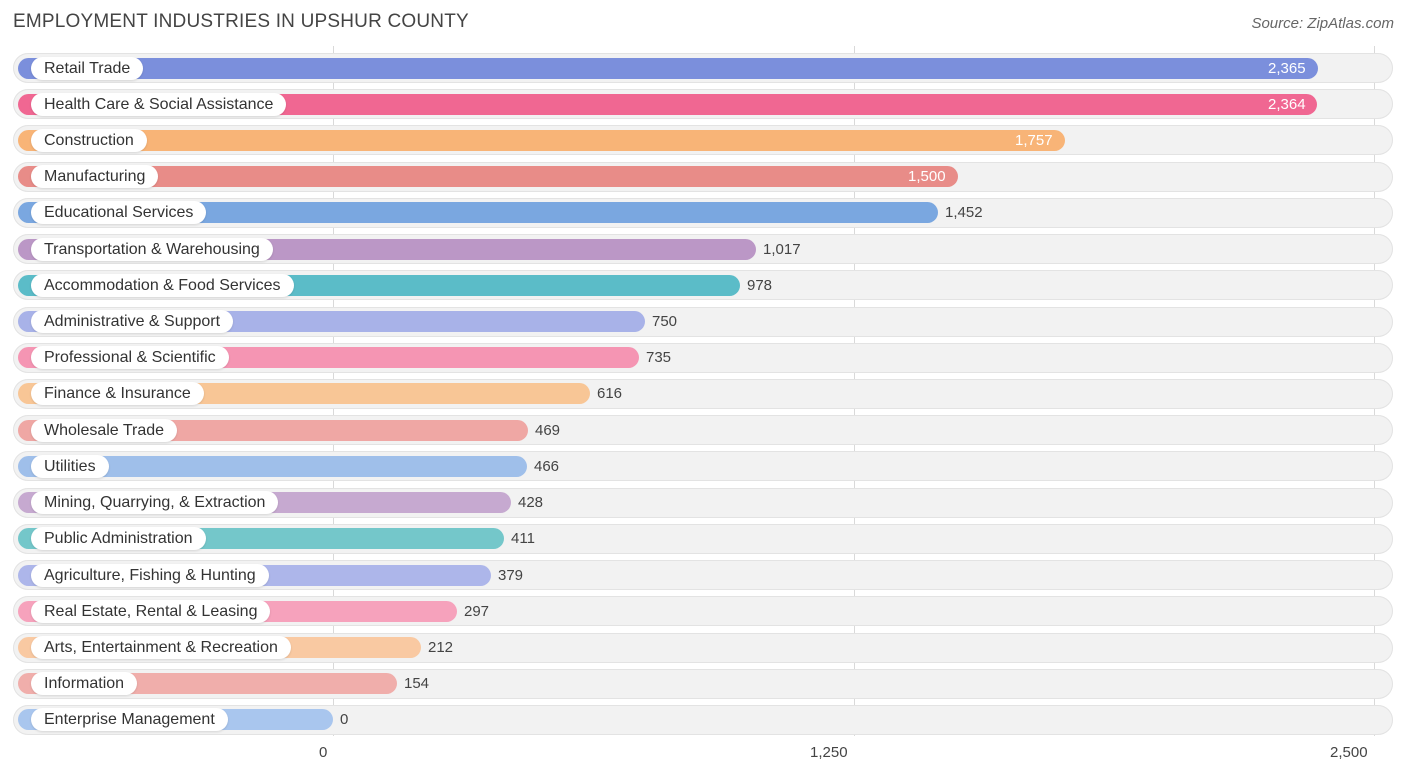  What do you see at coordinates (1287, 104) in the screenshot?
I see `value-label: 2,364` at bounding box center [1287, 104].